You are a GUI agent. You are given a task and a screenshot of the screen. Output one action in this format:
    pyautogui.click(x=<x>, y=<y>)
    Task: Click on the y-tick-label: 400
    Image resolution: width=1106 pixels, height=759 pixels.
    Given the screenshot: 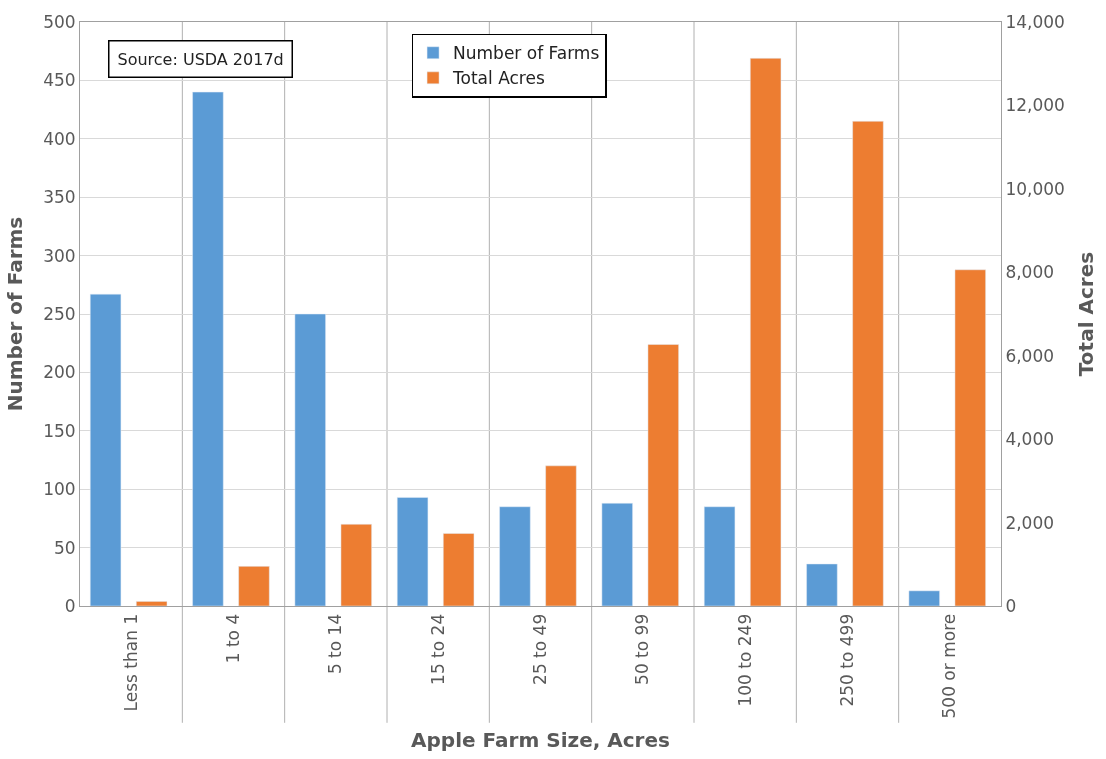 What is the action you would take?
    pyautogui.click(x=59, y=138)
    